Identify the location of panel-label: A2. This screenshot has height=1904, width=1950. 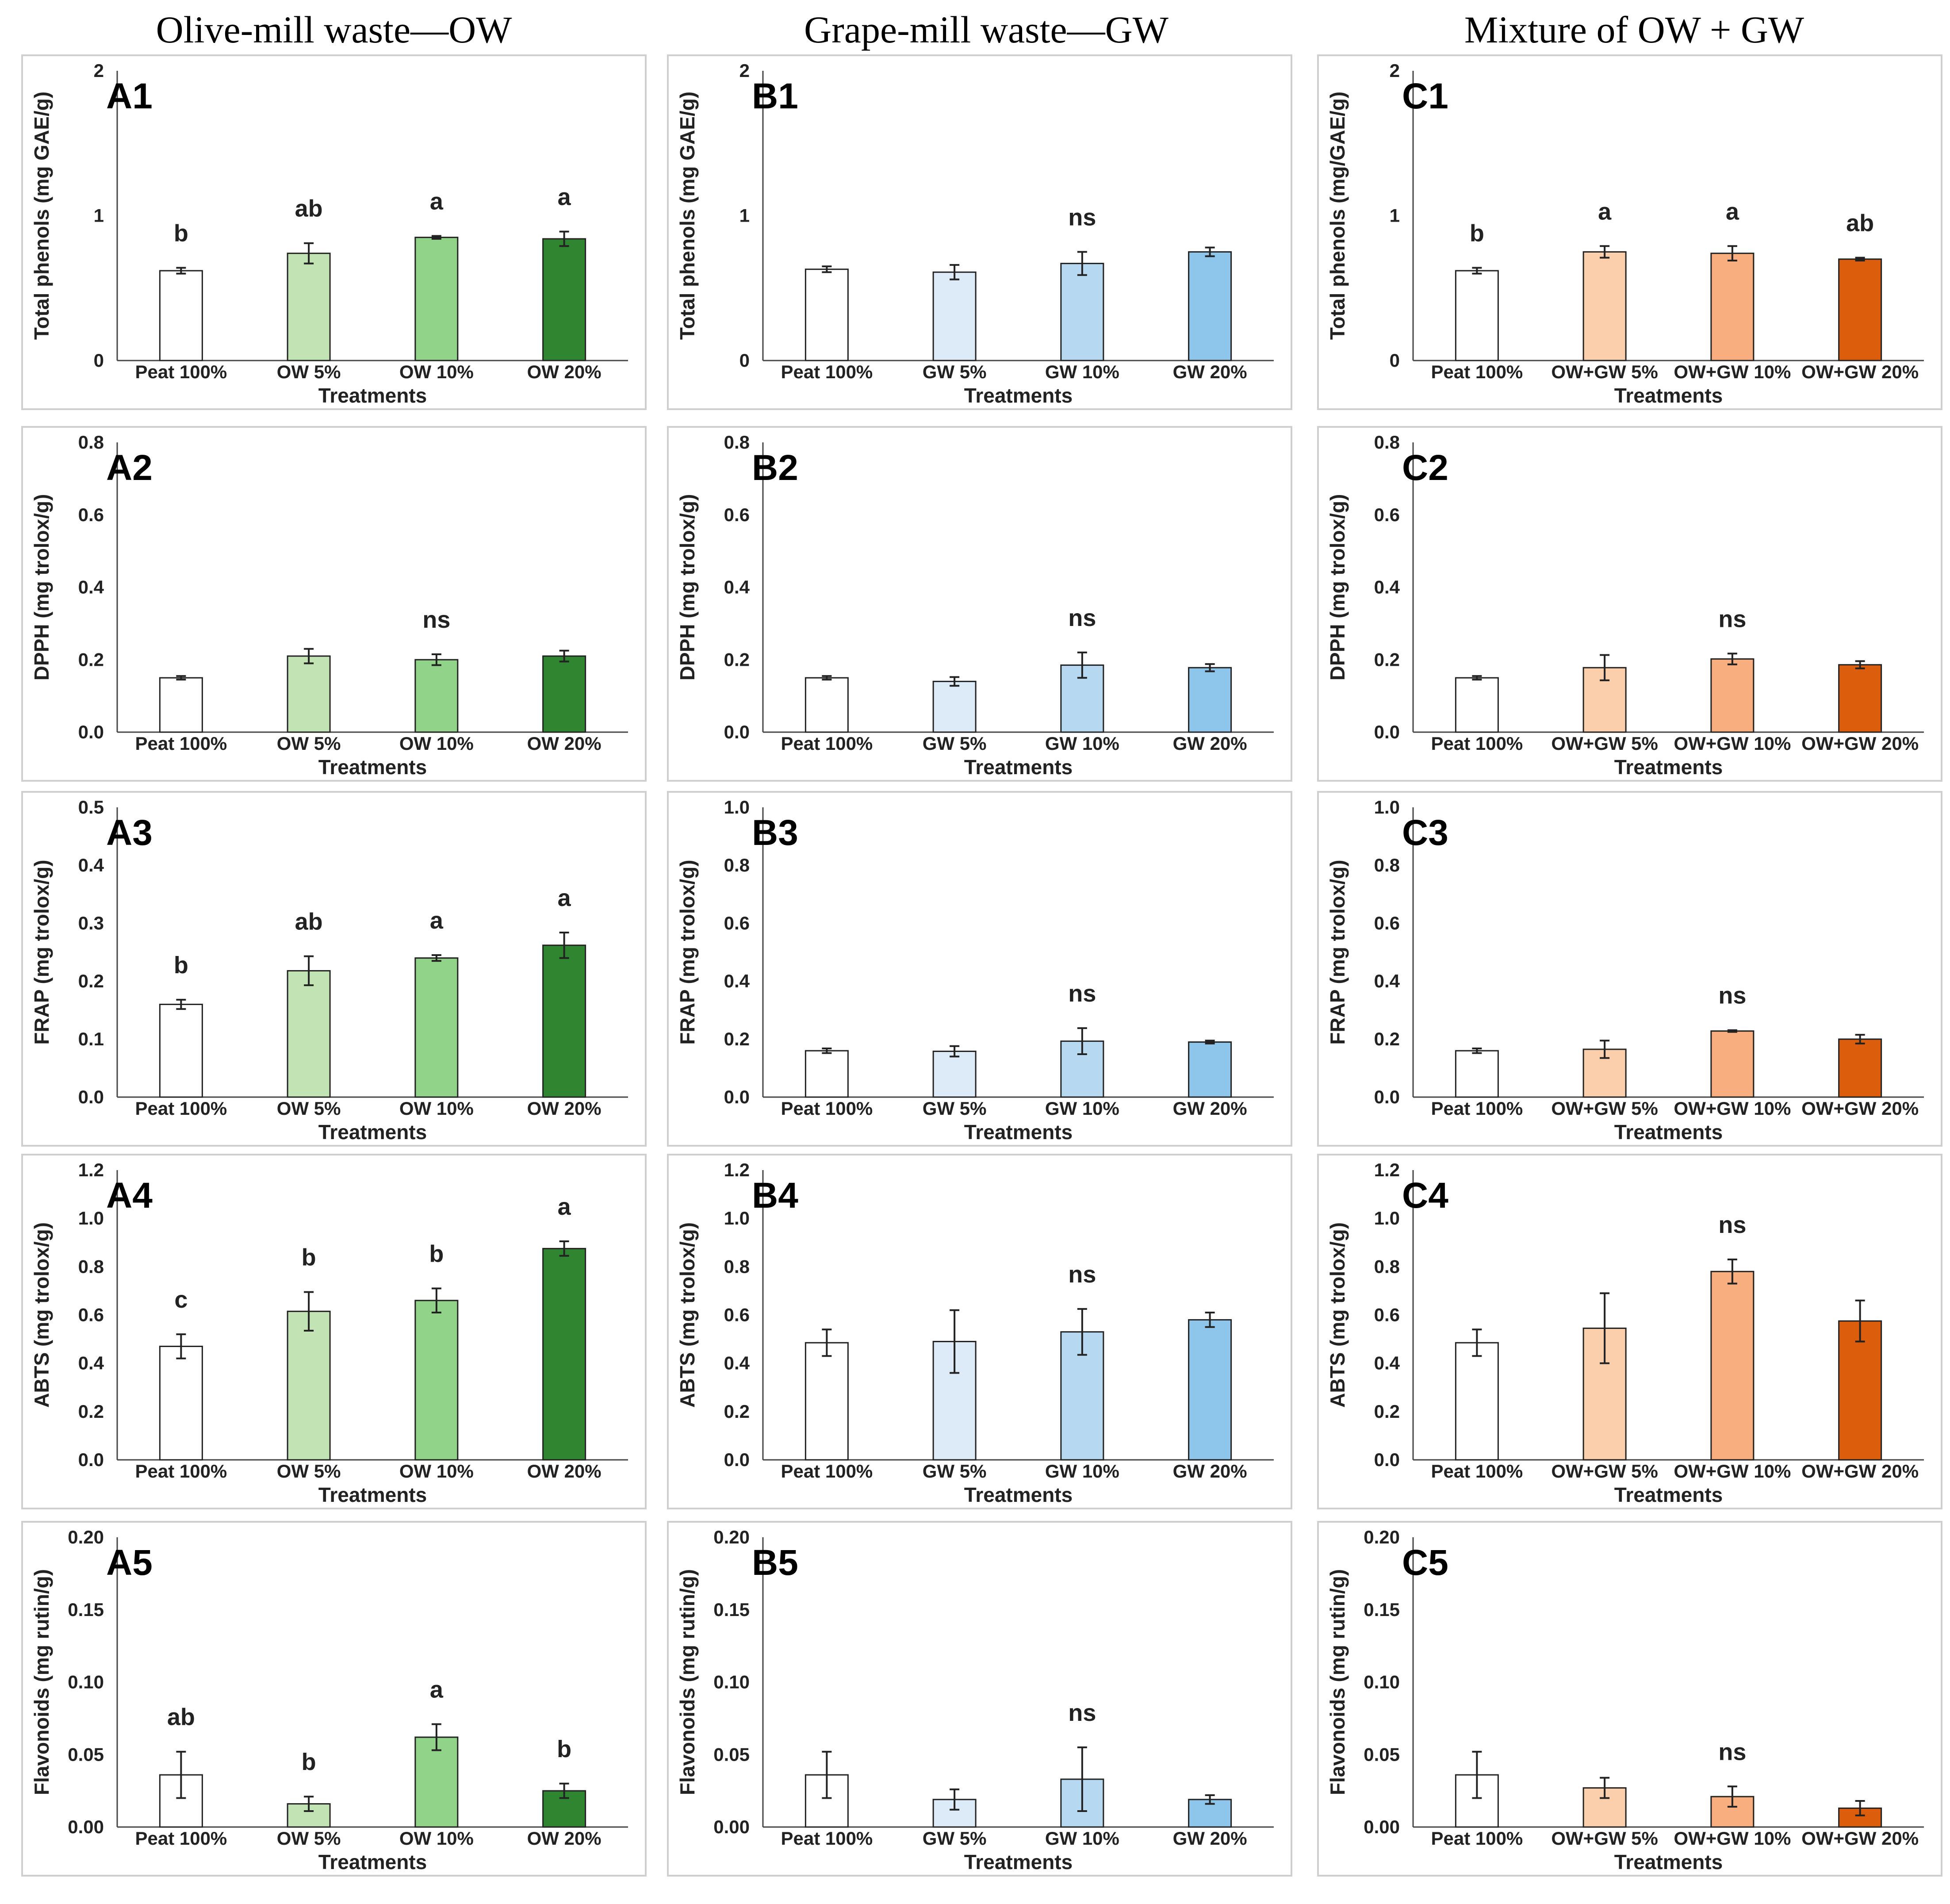
(129, 468).